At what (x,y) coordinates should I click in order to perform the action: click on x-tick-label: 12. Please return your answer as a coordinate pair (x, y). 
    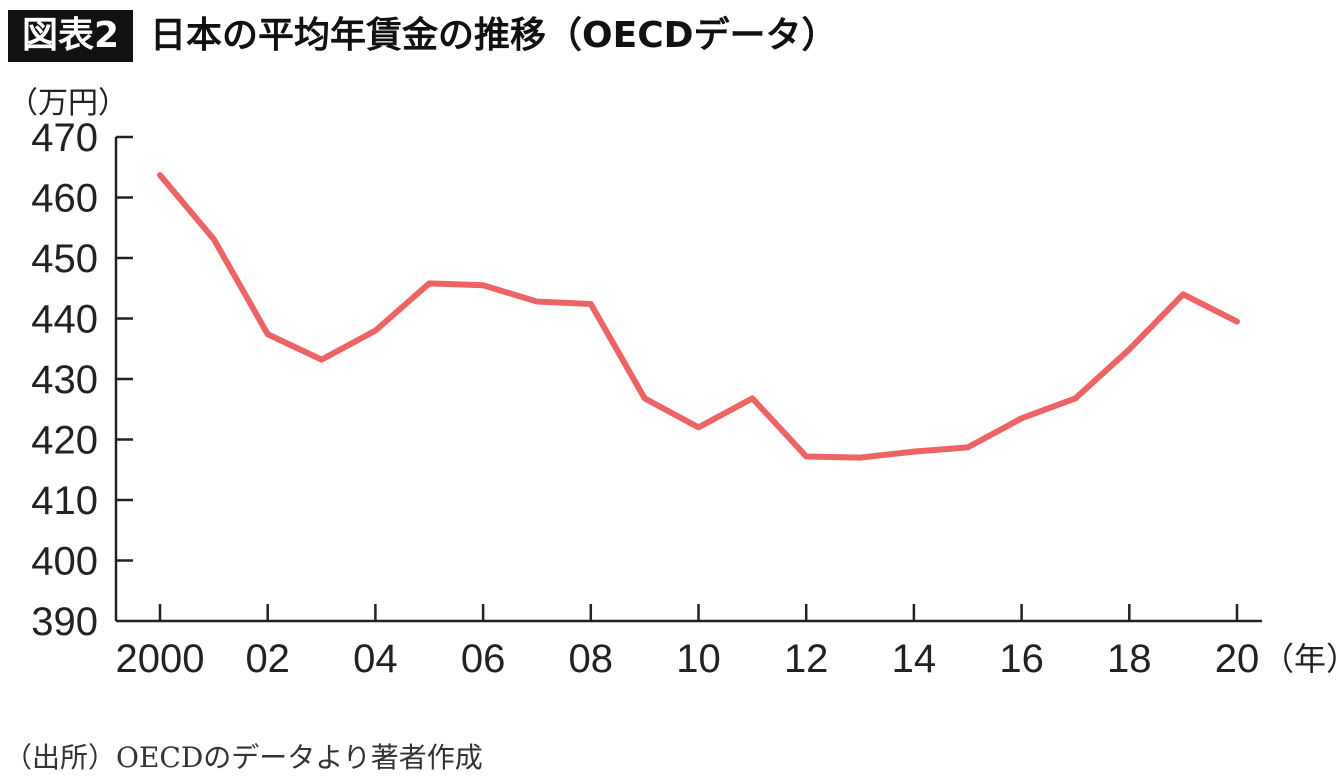
    Looking at the image, I should click on (806, 659).